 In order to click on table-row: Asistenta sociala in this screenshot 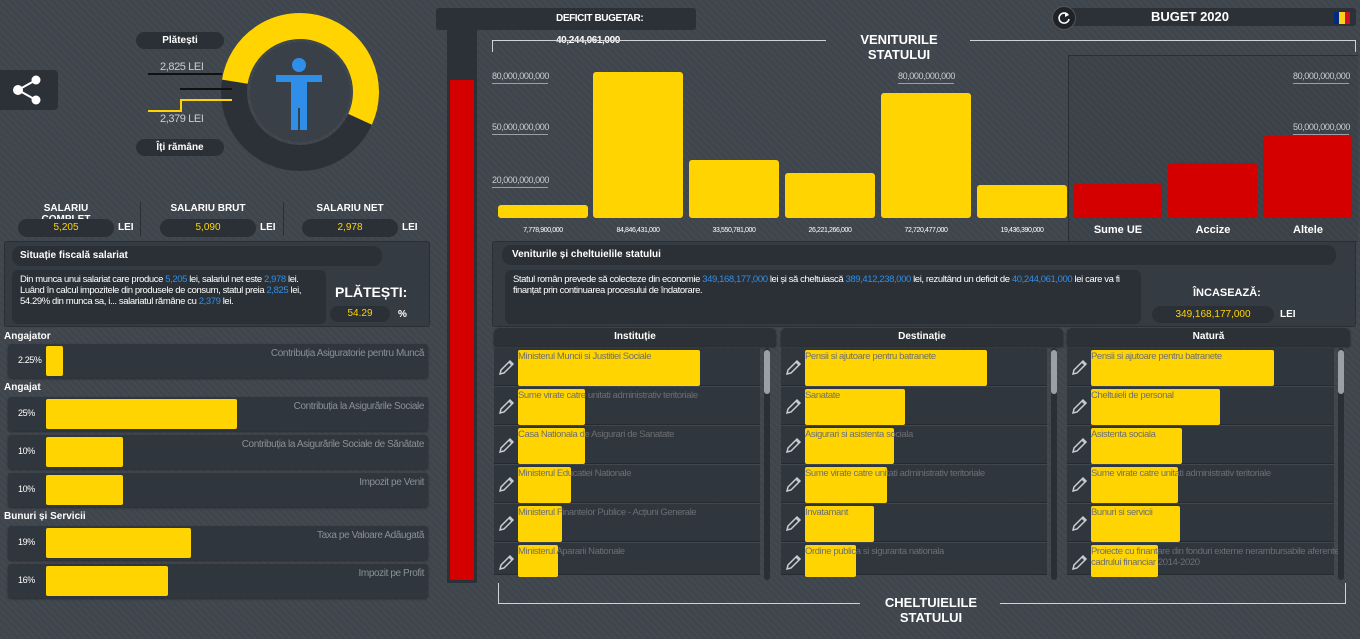, I will do `click(1200, 445)`.